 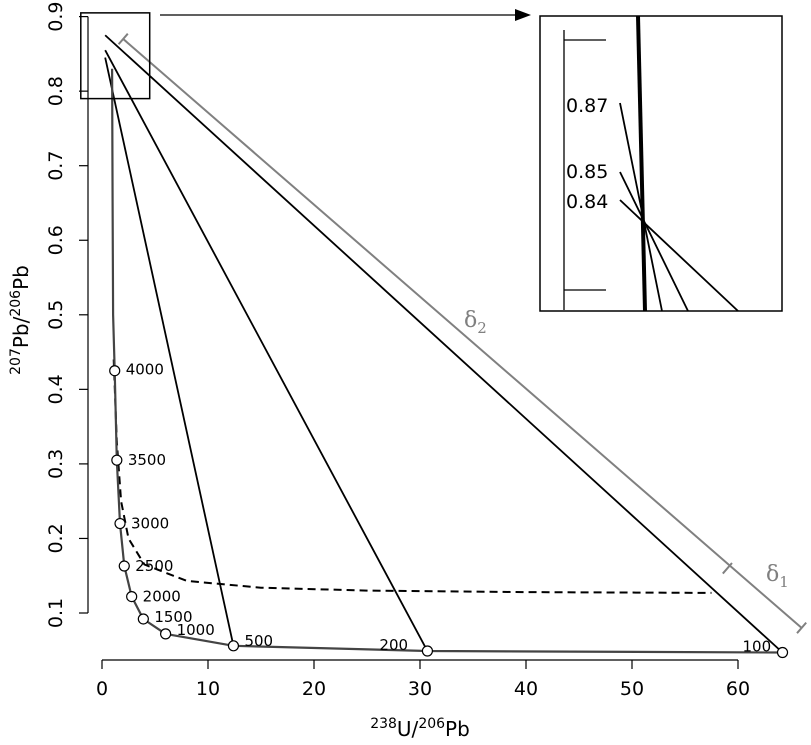 What do you see at coordinates (587, 202) in the screenshot?
I see `inset-label: 0.84` at bounding box center [587, 202].